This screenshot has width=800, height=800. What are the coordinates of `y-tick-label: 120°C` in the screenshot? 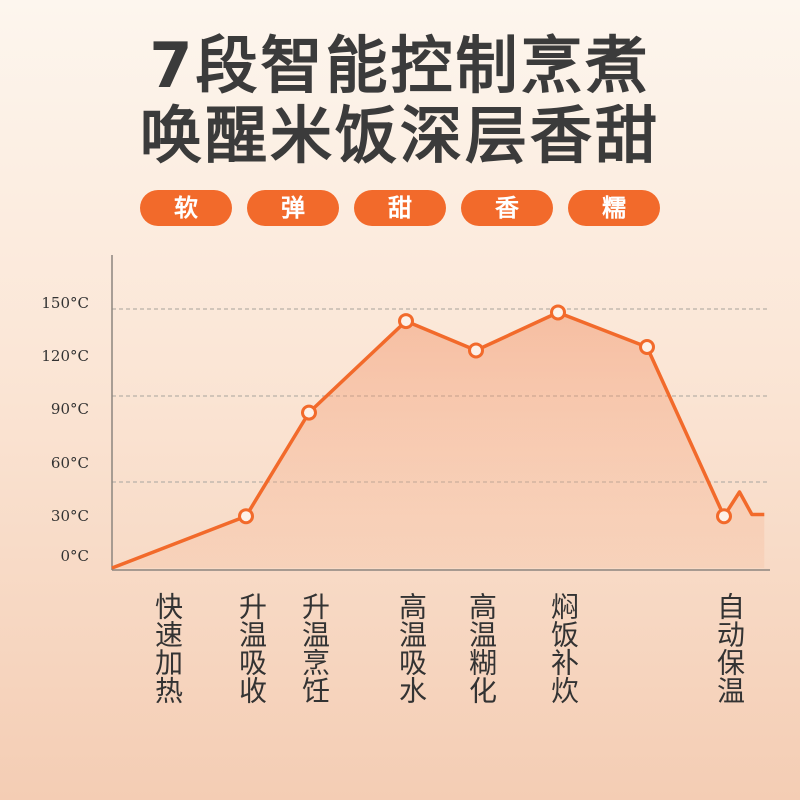 It's located at (65, 356).